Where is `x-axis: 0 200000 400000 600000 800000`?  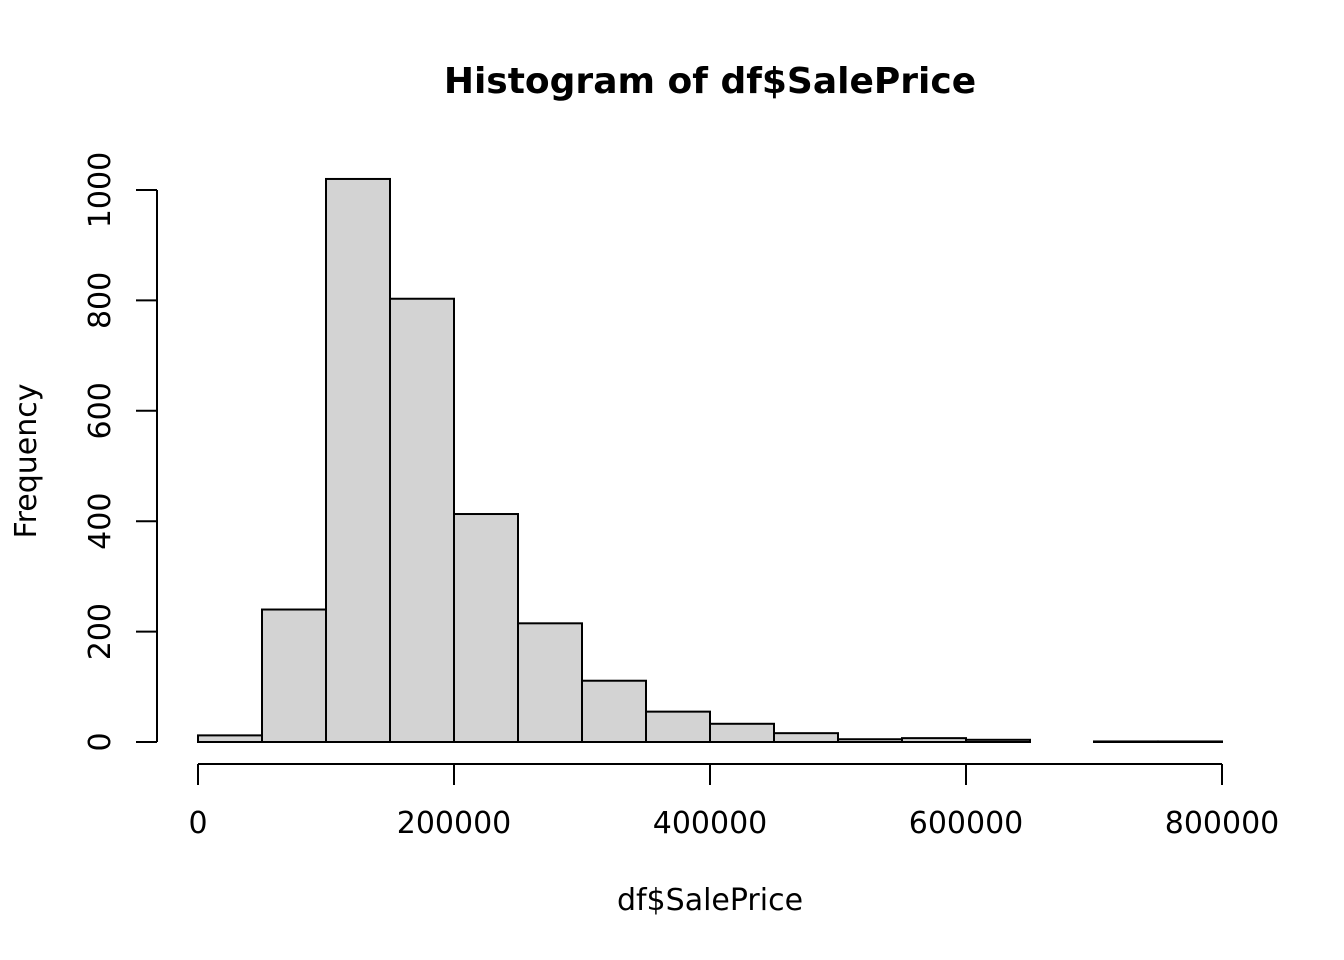 x-axis: 0 200000 400000 600000 800000 is located at coordinates (734, 802).